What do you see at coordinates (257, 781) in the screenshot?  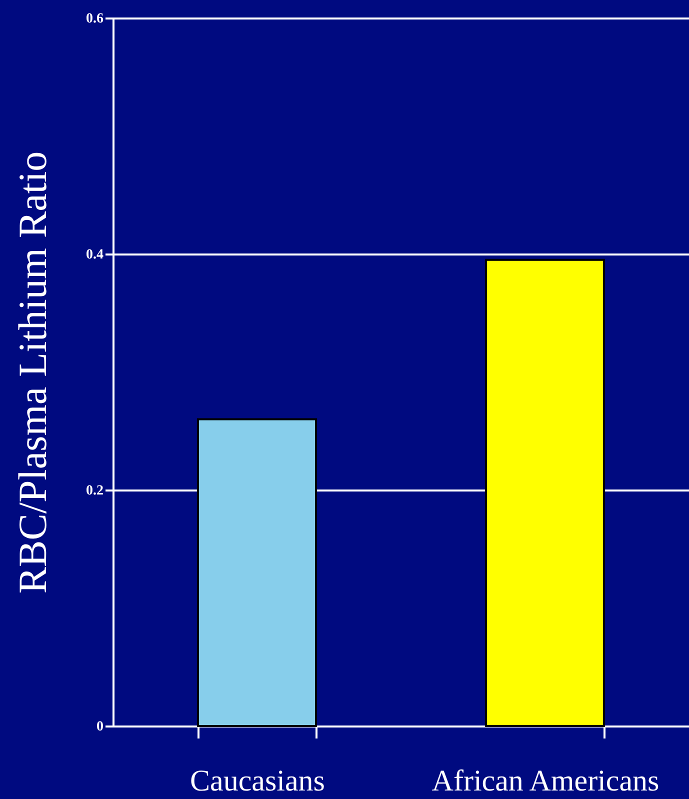 I see `x-tick-label: Caucasians` at bounding box center [257, 781].